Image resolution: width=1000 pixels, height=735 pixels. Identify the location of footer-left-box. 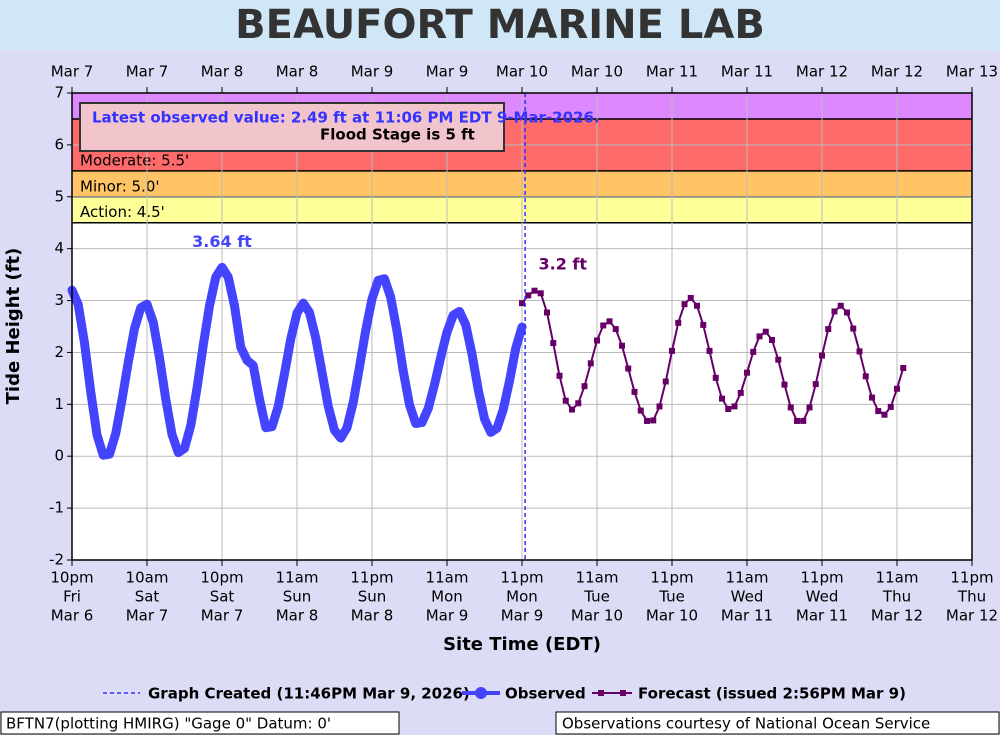
(200, 723).